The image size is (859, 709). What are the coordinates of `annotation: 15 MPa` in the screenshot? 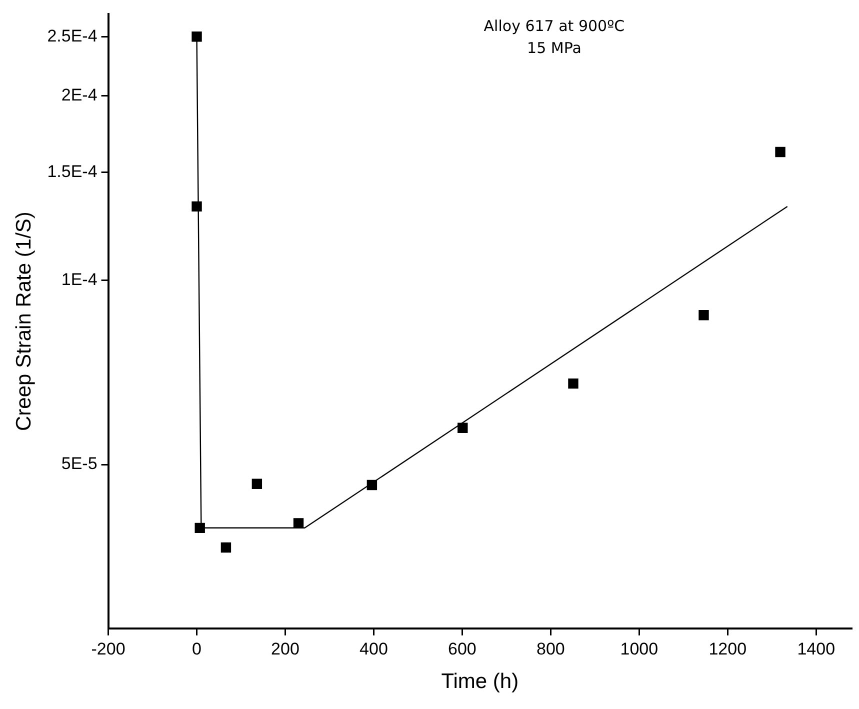 It's located at (554, 47).